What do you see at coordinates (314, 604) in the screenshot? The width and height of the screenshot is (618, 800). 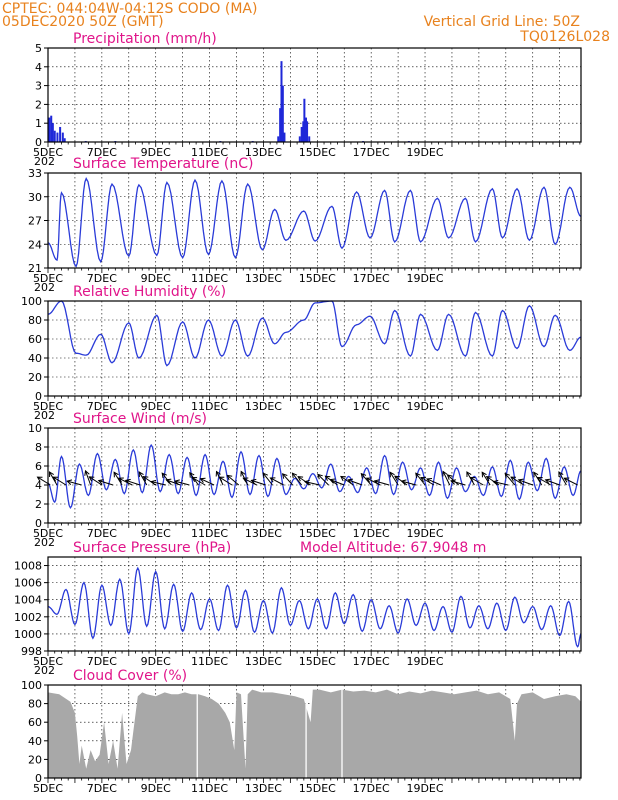 I see `panel5-frame` at bounding box center [314, 604].